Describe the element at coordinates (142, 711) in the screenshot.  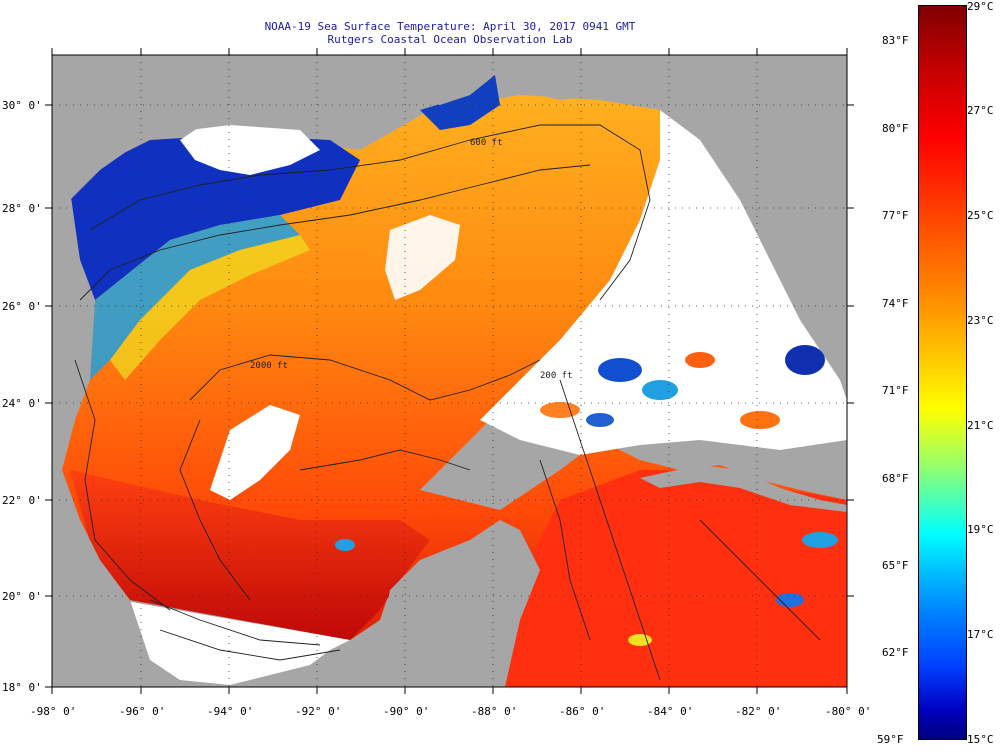
I see `lon-label: -96° 0'` at that location.